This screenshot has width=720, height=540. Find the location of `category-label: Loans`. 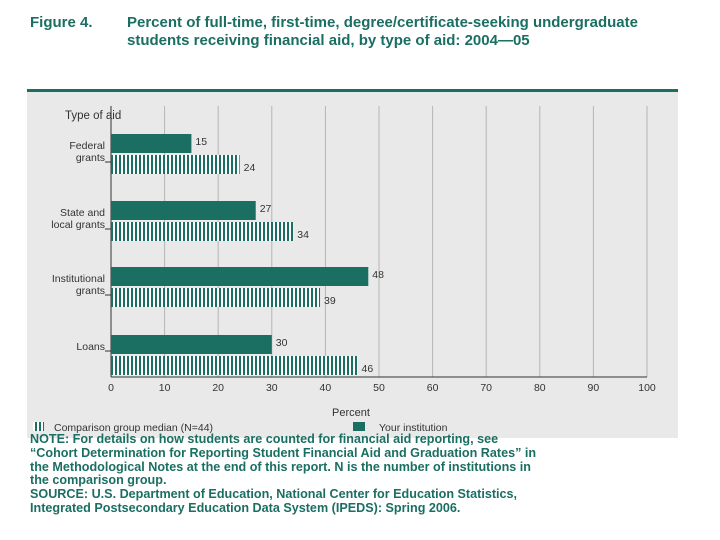

category-label: Loans is located at coordinates (90, 347).